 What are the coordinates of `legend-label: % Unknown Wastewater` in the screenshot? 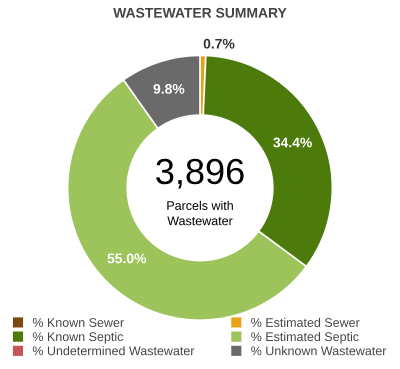 It's located at (318, 351).